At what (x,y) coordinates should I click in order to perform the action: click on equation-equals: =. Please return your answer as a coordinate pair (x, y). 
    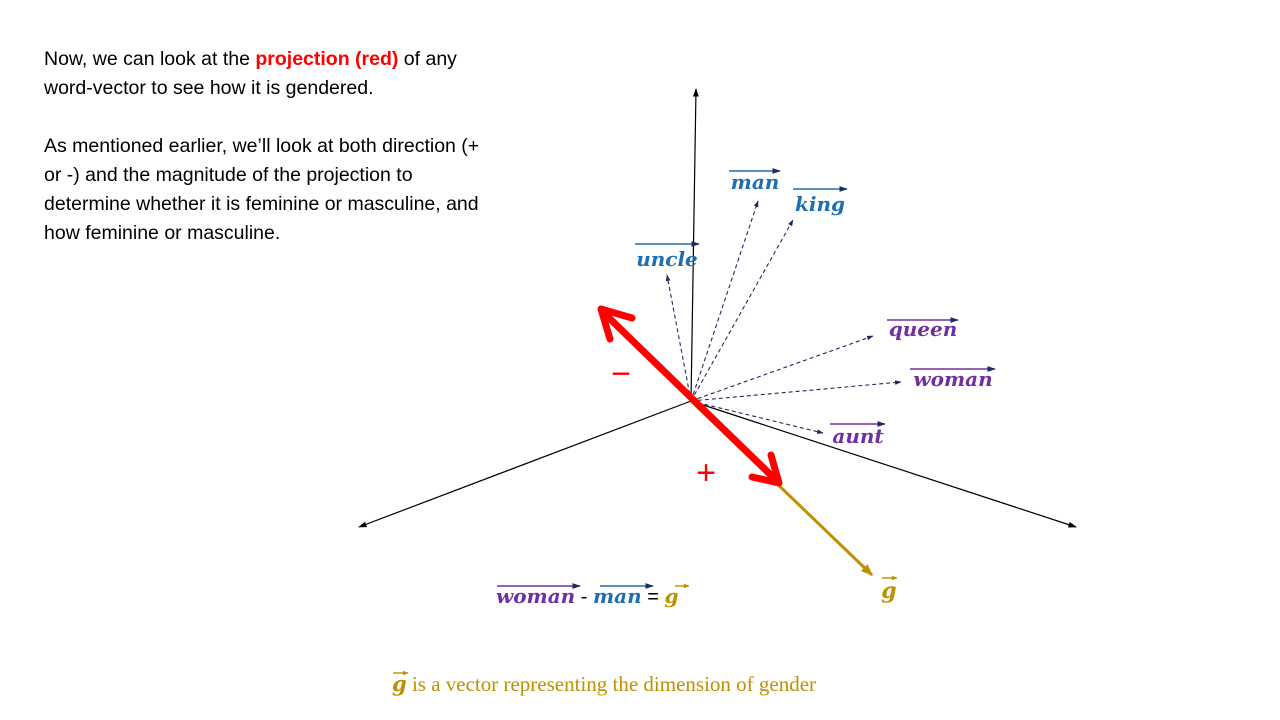
    Looking at the image, I should click on (653, 597).